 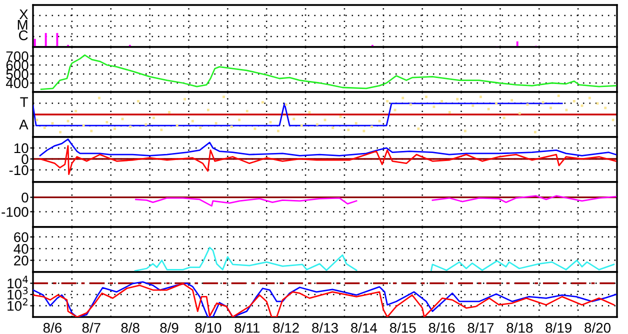 What do you see at coordinates (286, 327) in the screenshot?
I see `x-tick-label: 8/12` at bounding box center [286, 327].